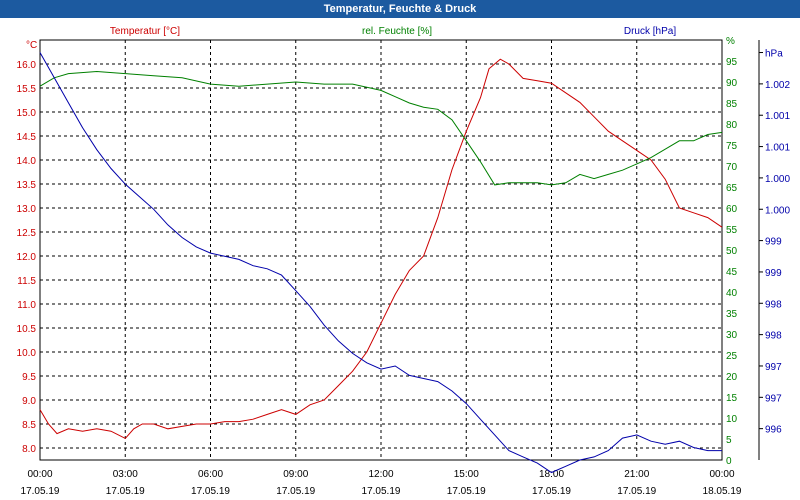 The height and width of the screenshot is (500, 800). Describe the element at coordinates (732, 272) in the screenshot. I see `humidity-tick-label: 45` at that location.